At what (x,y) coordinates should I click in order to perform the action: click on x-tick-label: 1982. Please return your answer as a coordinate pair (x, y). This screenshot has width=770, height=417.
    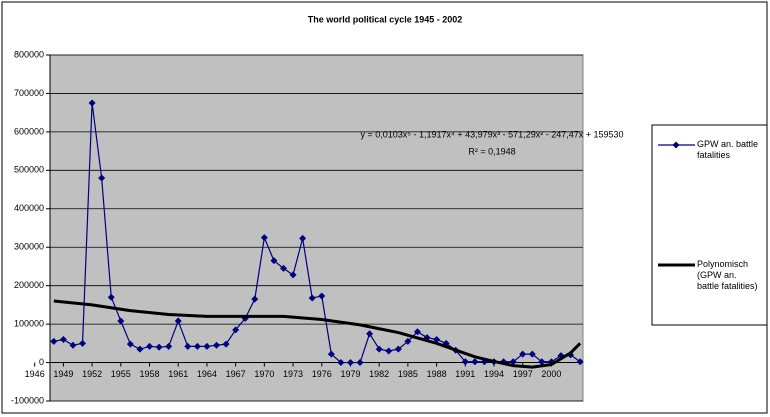
    Looking at the image, I should click on (379, 374).